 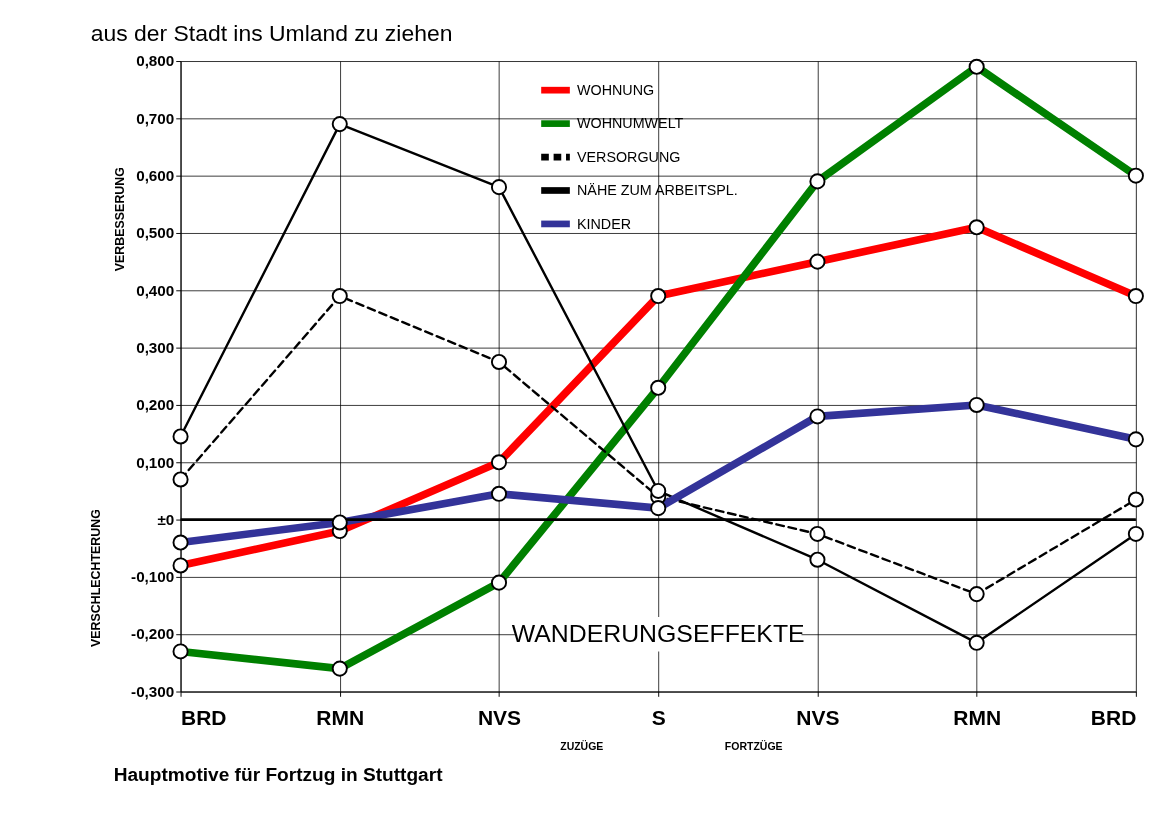 What do you see at coordinates (271, 32) in the screenshot?
I see `chart-title: aus der Stadt ins Umland zu ziehen` at bounding box center [271, 32].